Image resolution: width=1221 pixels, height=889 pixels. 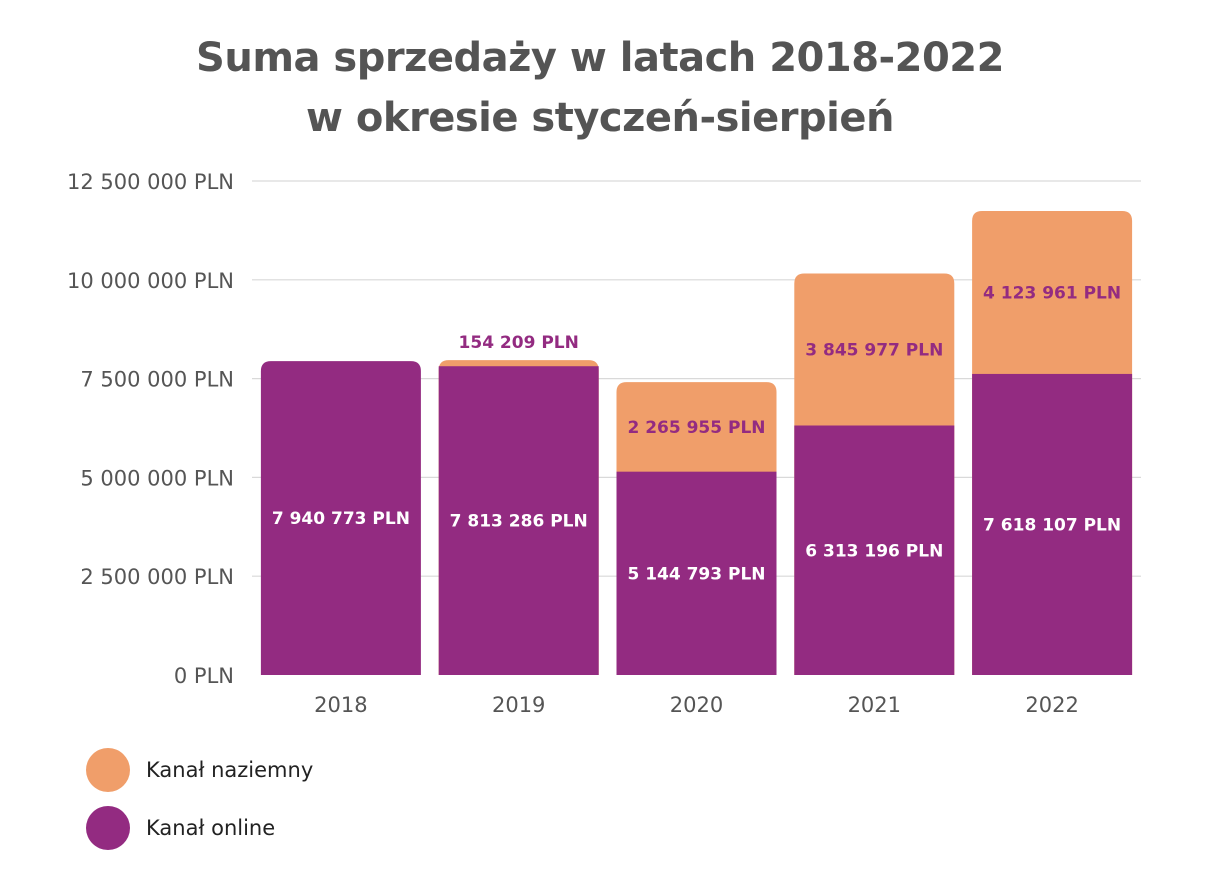 I want to click on y-tick-label: 0 PLN, so click(x=204, y=676).